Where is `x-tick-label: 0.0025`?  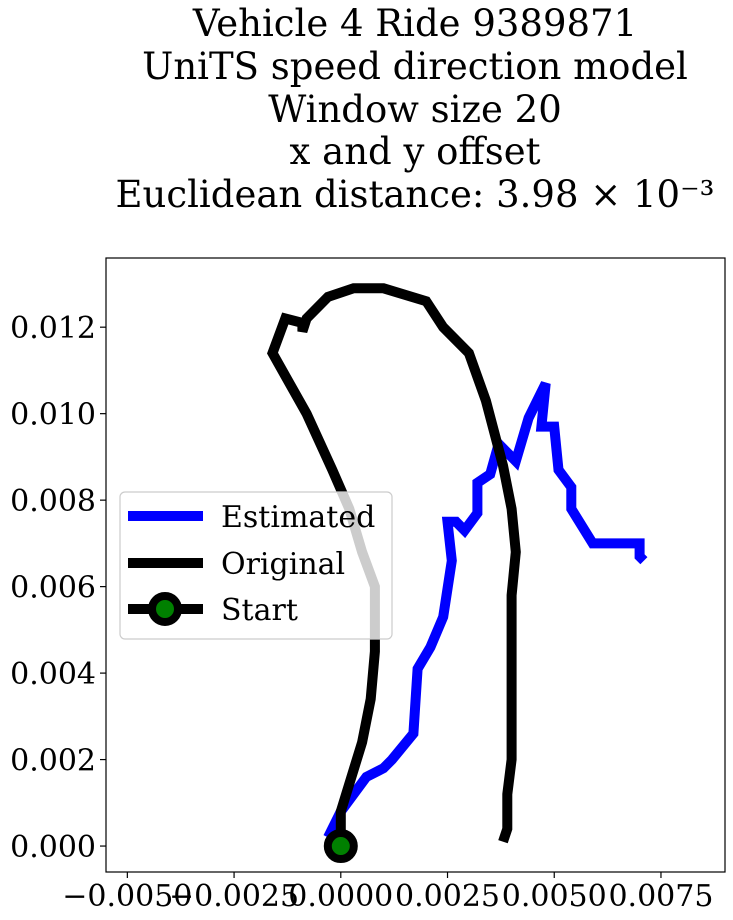 x-tick-label: 0.0025 is located at coordinates (447, 896).